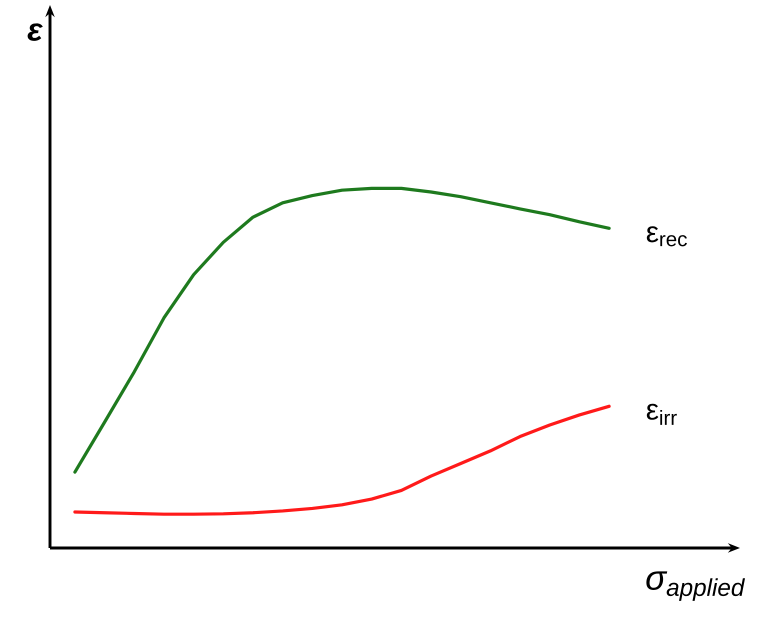 Image resolution: width=783 pixels, height=623 pixels. I want to click on series-label: ε$_{irr}$, so click(661, 414).